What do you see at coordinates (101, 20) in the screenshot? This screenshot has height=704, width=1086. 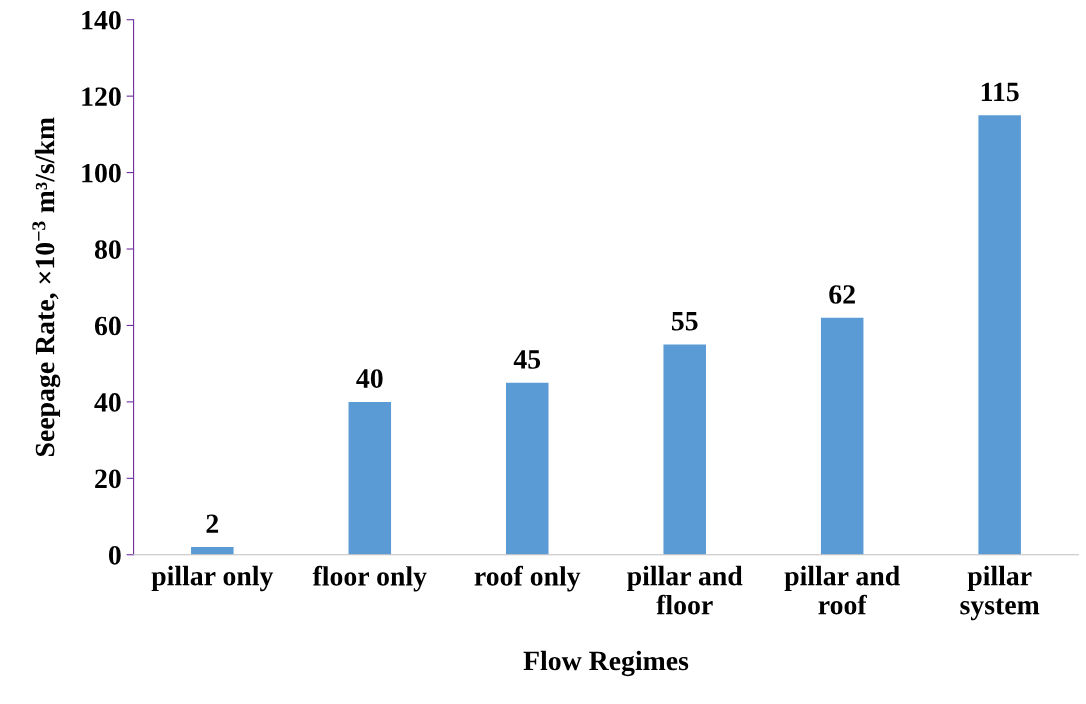 I see `y-tick-label: 140` at bounding box center [101, 20].